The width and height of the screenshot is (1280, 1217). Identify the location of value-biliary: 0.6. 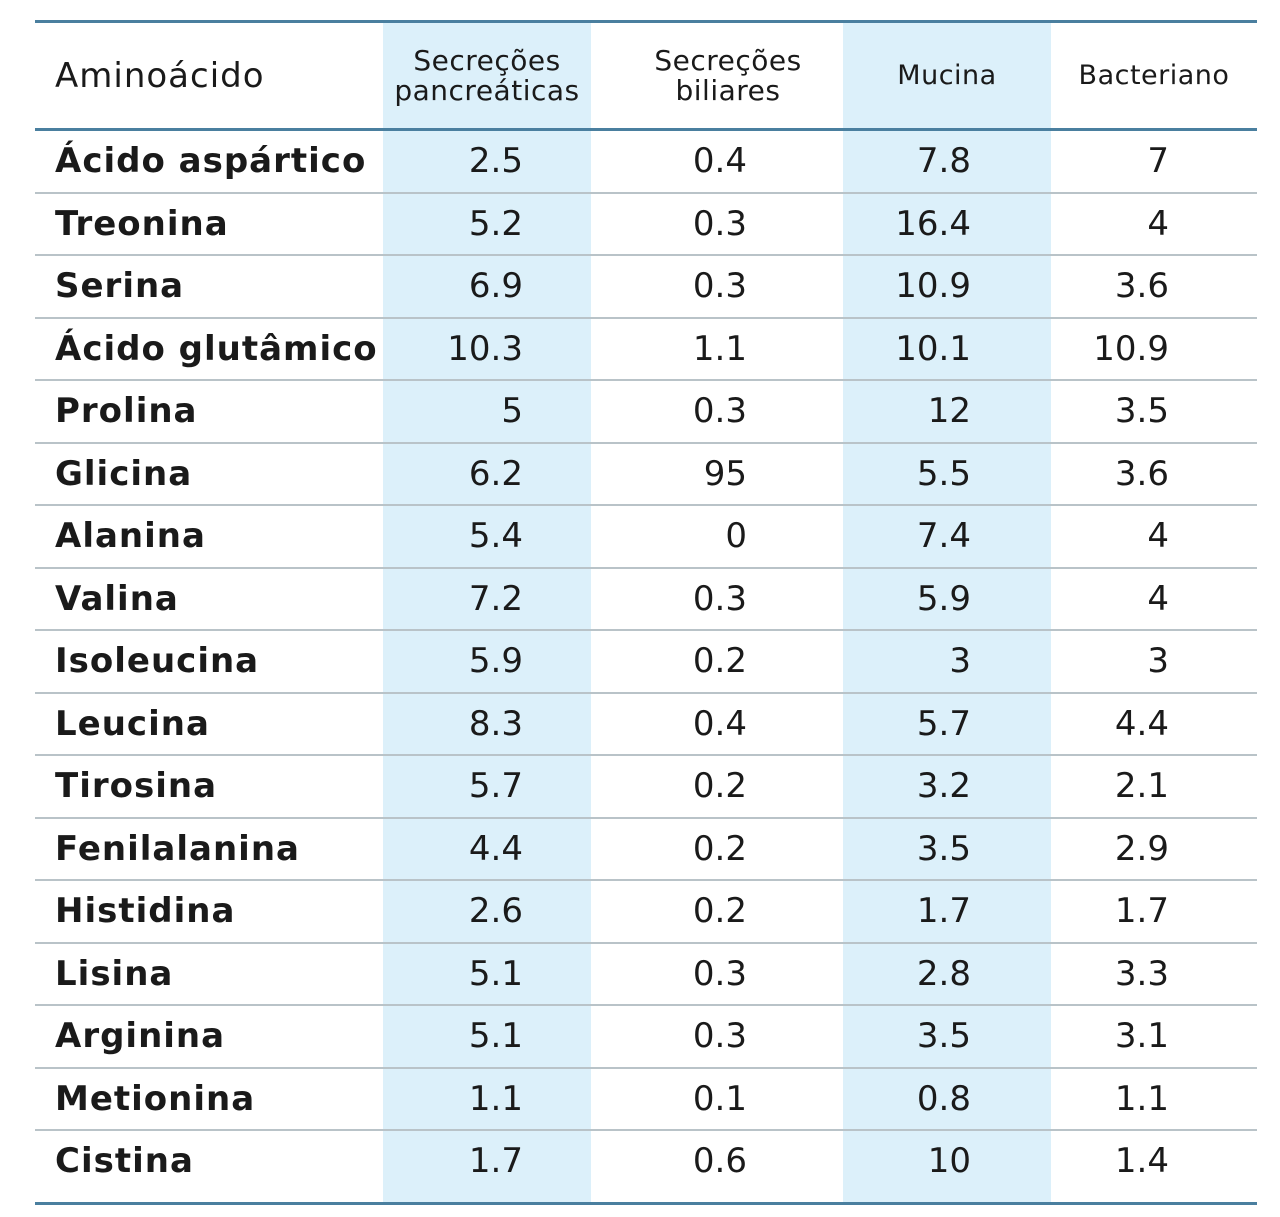
(719, 1161).